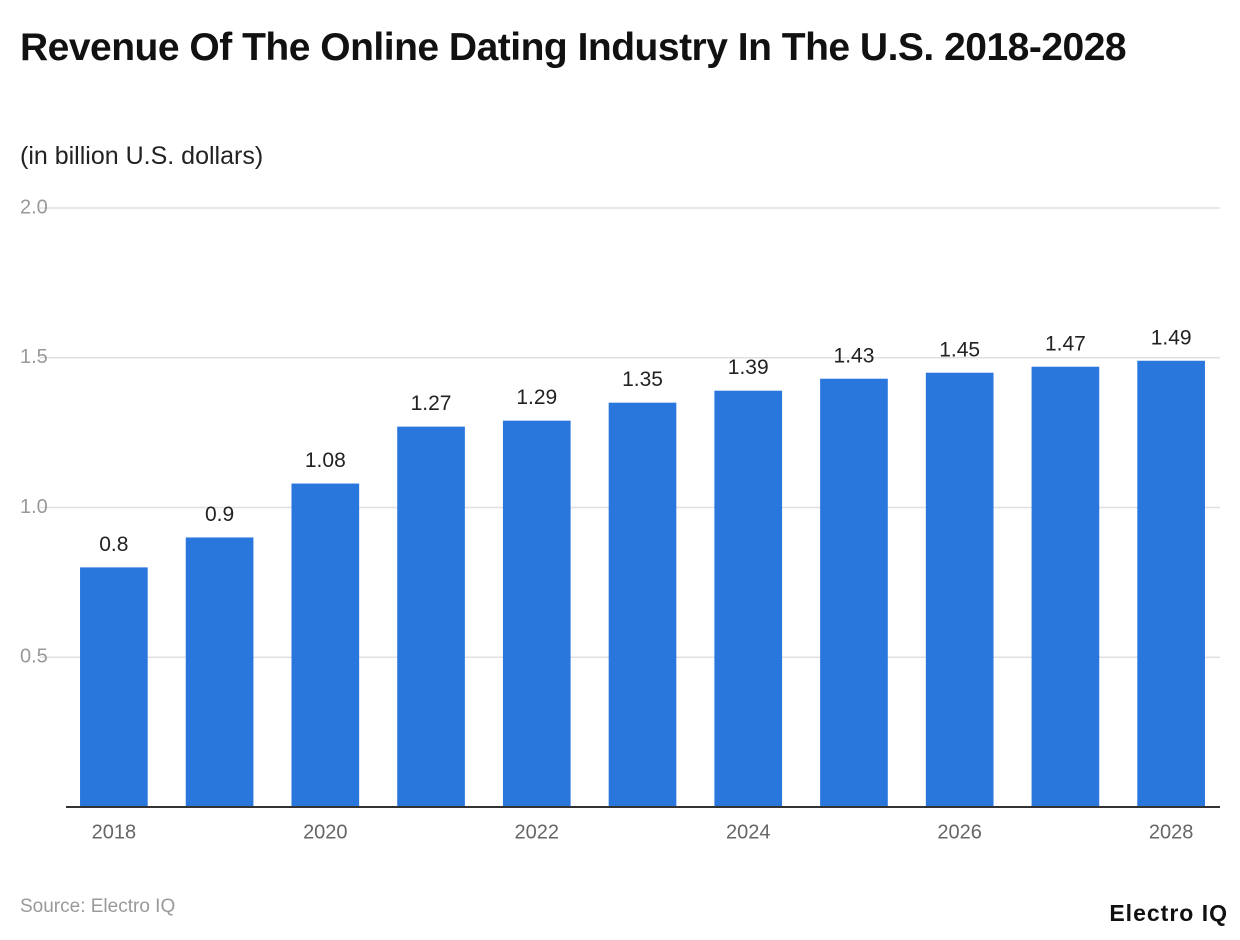  I want to click on y-tick-label: 1.5, so click(34, 357).